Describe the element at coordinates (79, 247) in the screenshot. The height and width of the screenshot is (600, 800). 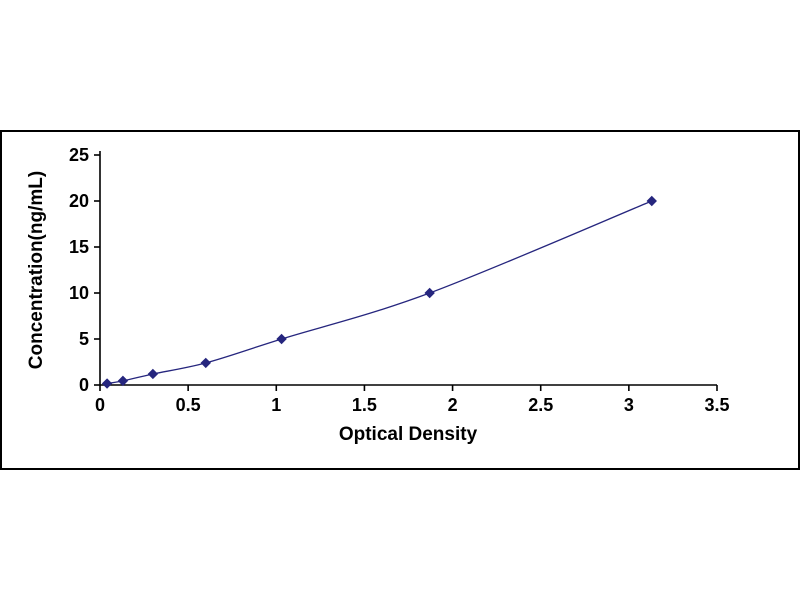
I see `y-tick-label: 15` at that location.